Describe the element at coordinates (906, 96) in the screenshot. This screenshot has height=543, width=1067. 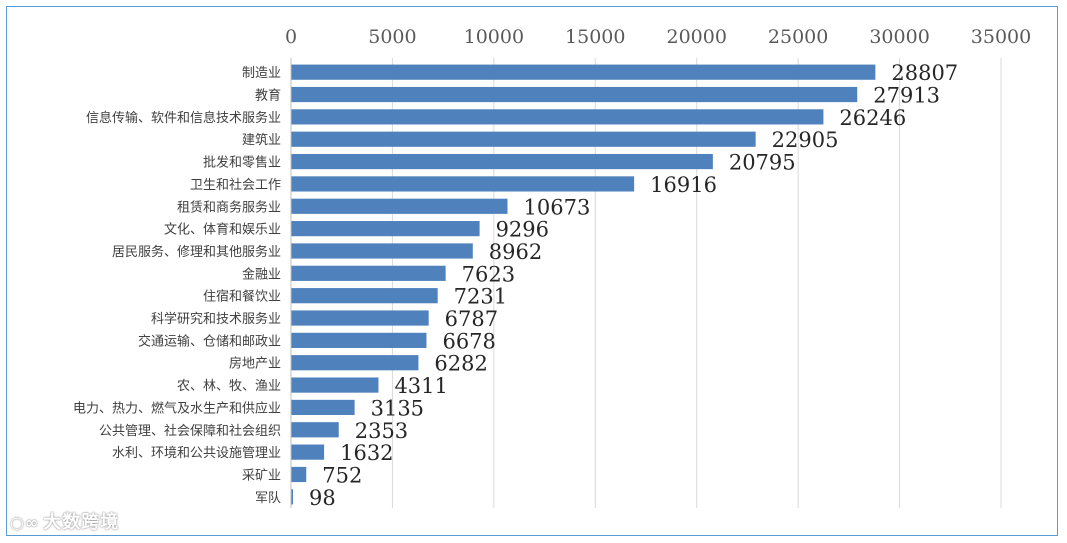
I see `value-label: 27913` at that location.